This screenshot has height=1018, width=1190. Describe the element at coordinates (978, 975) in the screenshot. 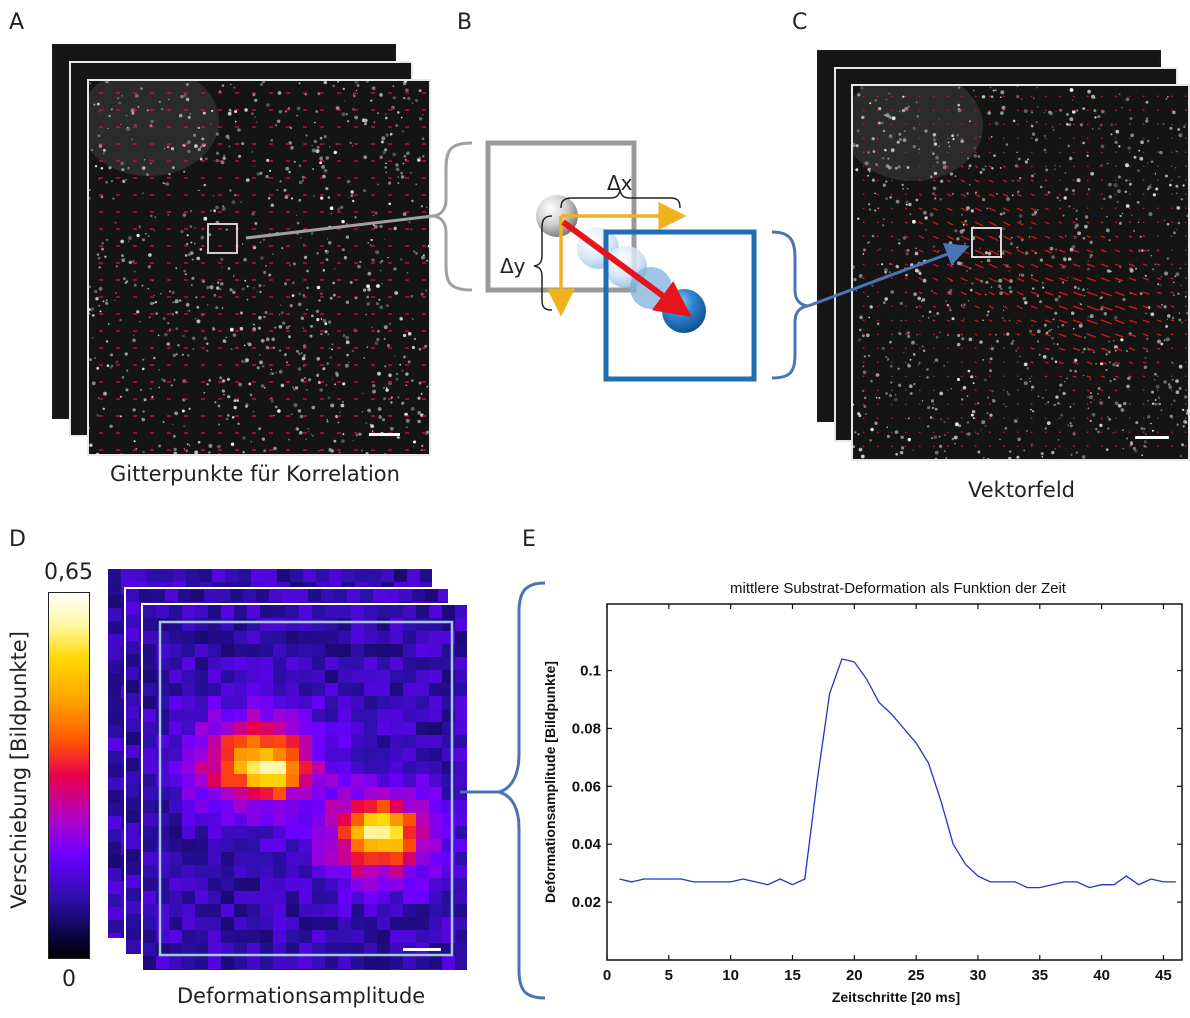

I see `x-tick-label: 30` at that location.